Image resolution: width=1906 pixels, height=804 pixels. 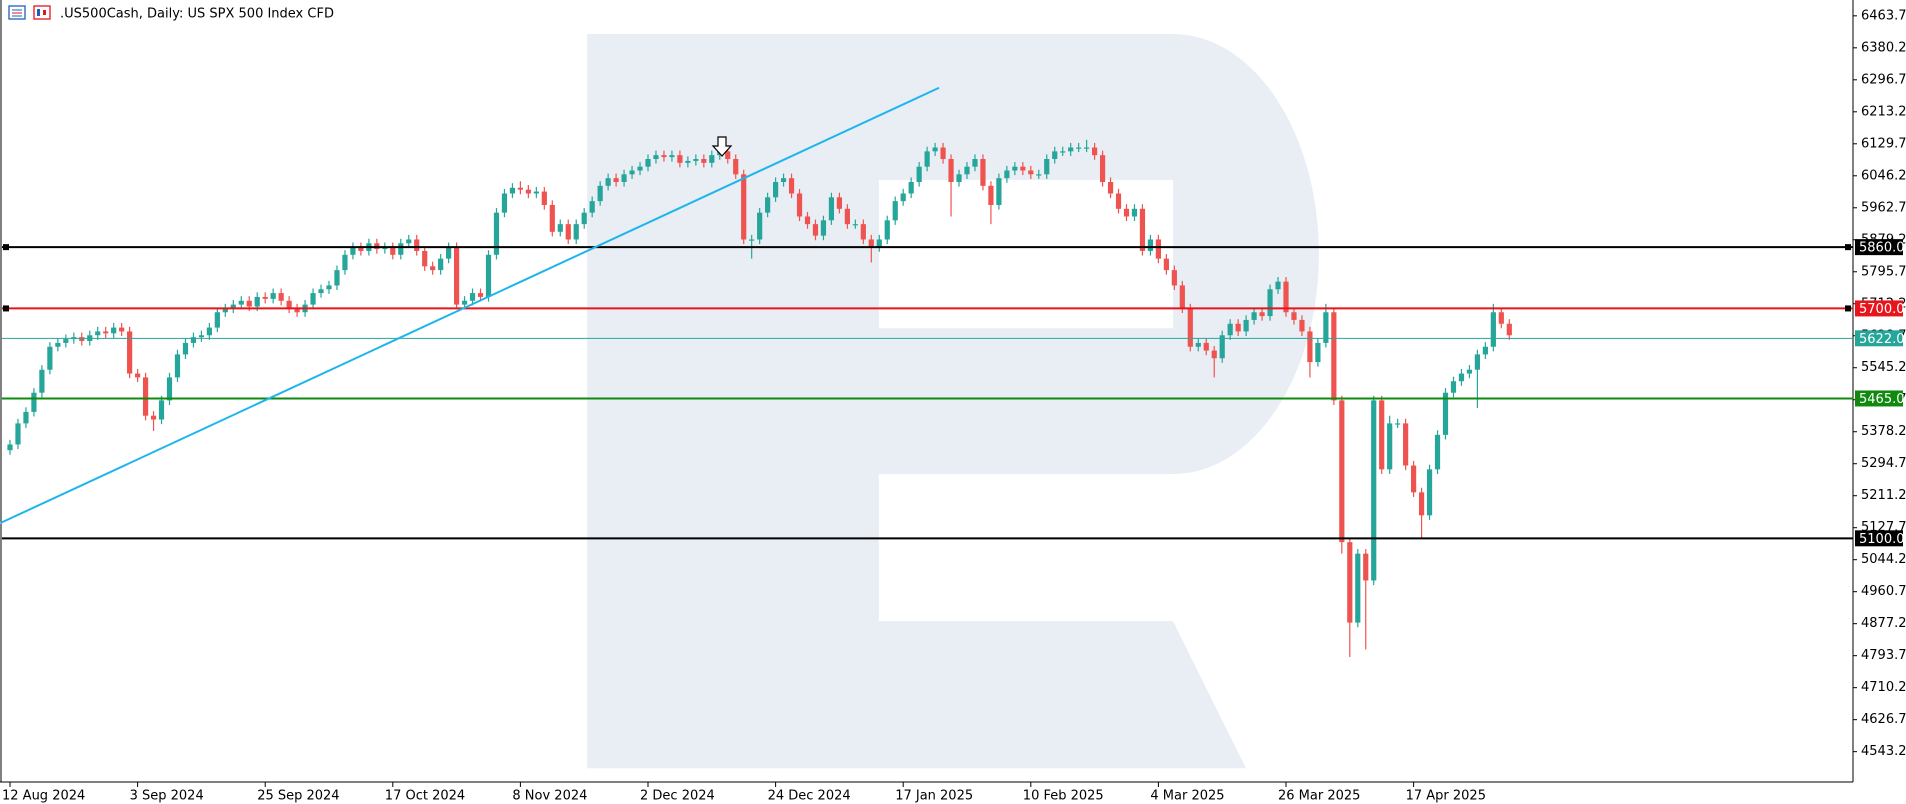 I want to click on x-tick-label: 17 Apr 2025, so click(x=1446, y=796).